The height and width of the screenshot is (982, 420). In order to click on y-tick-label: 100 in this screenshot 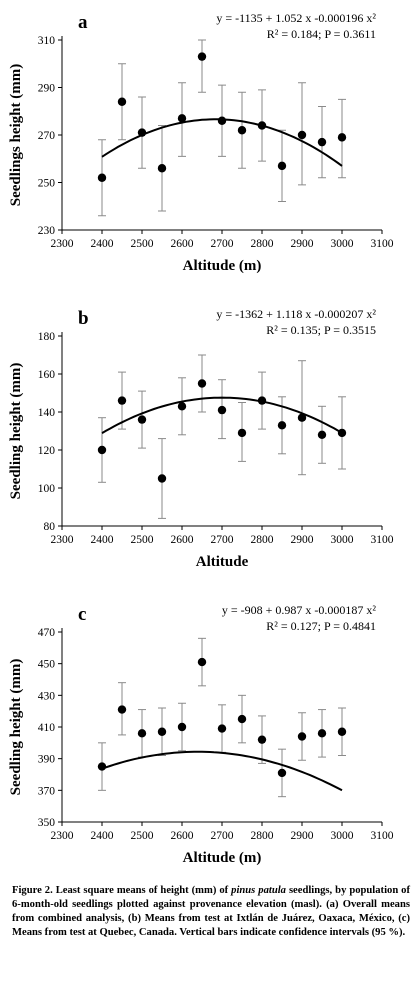, I will do `click(47, 489)`.